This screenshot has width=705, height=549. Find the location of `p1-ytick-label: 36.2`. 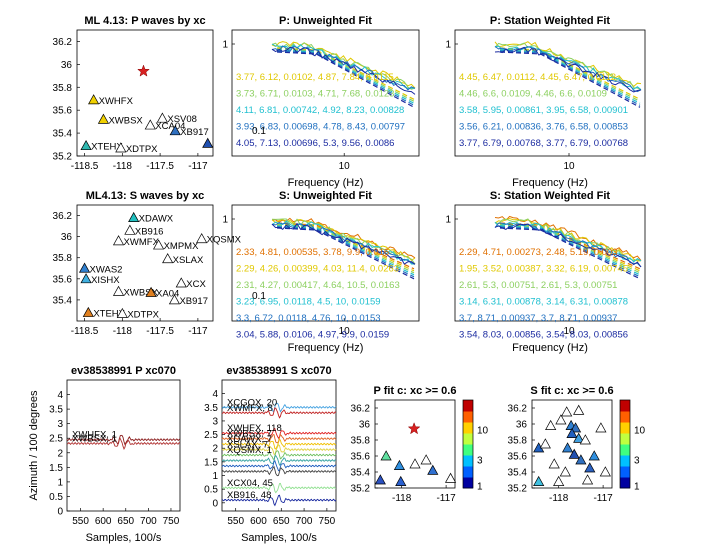

p1-ytick-label: 36.2 is located at coordinates (63, 42).